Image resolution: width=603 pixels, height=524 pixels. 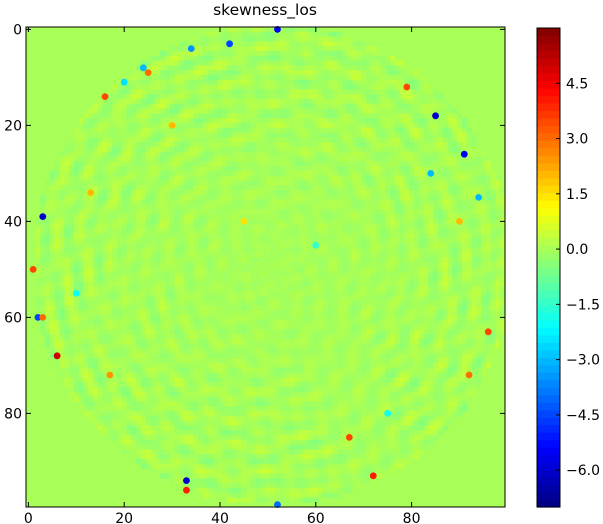 I want to click on y-tick-label: 80, so click(x=13, y=414).